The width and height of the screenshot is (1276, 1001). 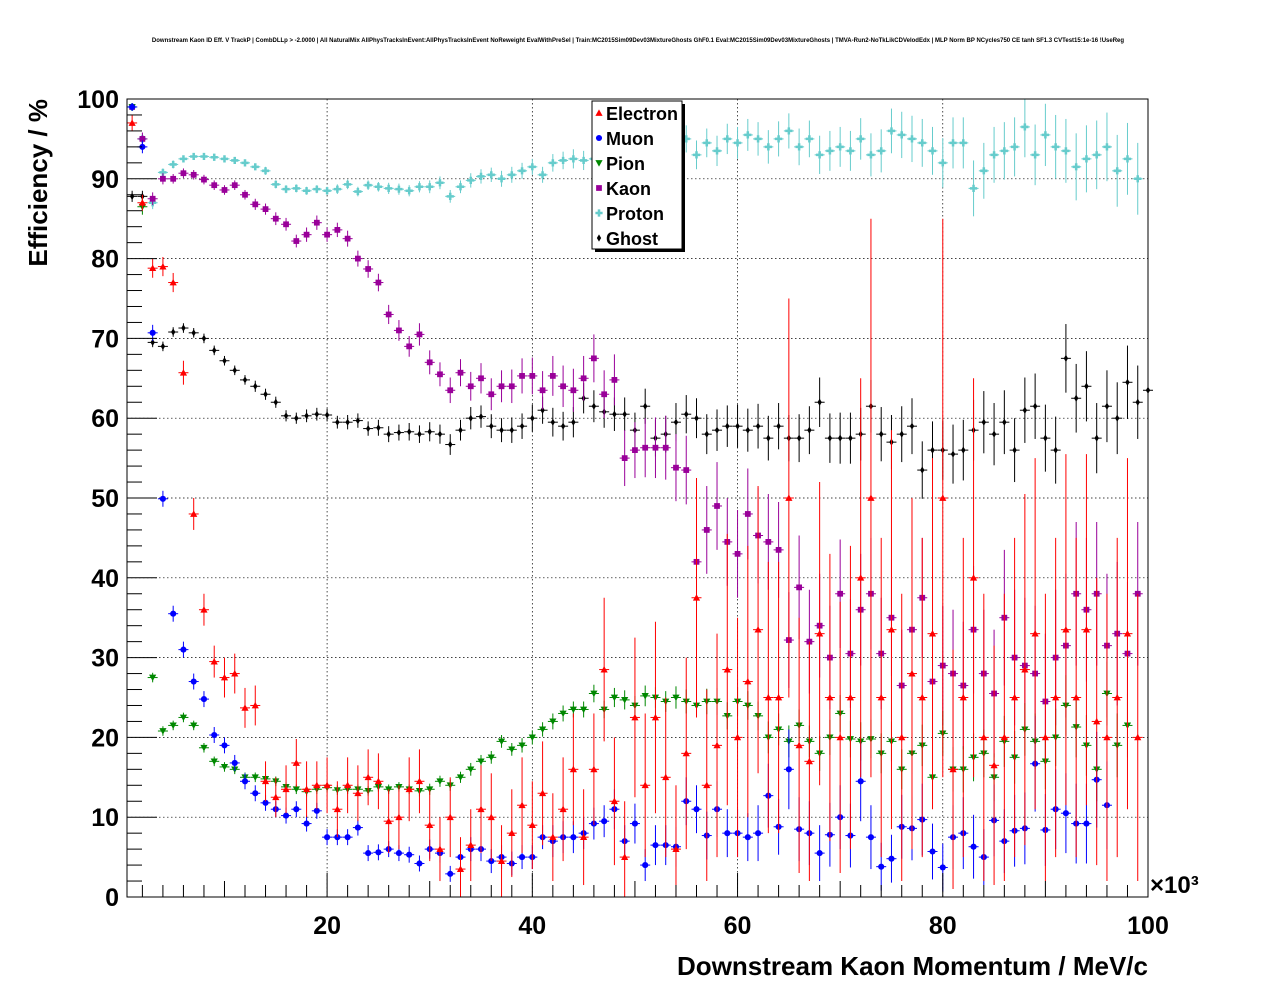 What do you see at coordinates (943, 926) in the screenshot?
I see `x-tick-label: 80` at bounding box center [943, 926].